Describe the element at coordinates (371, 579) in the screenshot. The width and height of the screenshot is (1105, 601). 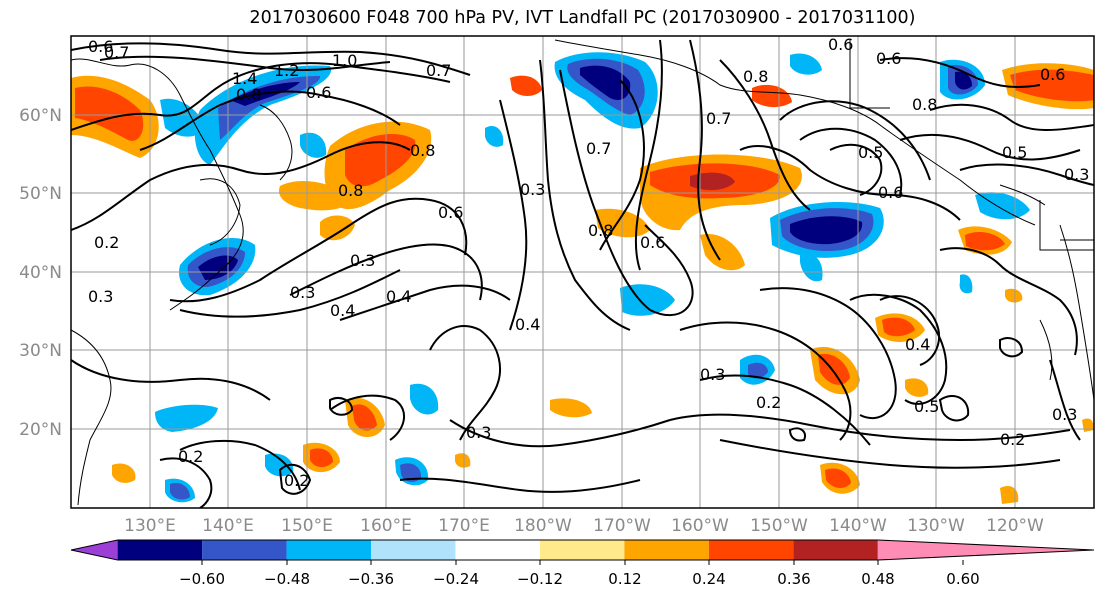
I see `colorbar-tick-label: −0.36` at that location.